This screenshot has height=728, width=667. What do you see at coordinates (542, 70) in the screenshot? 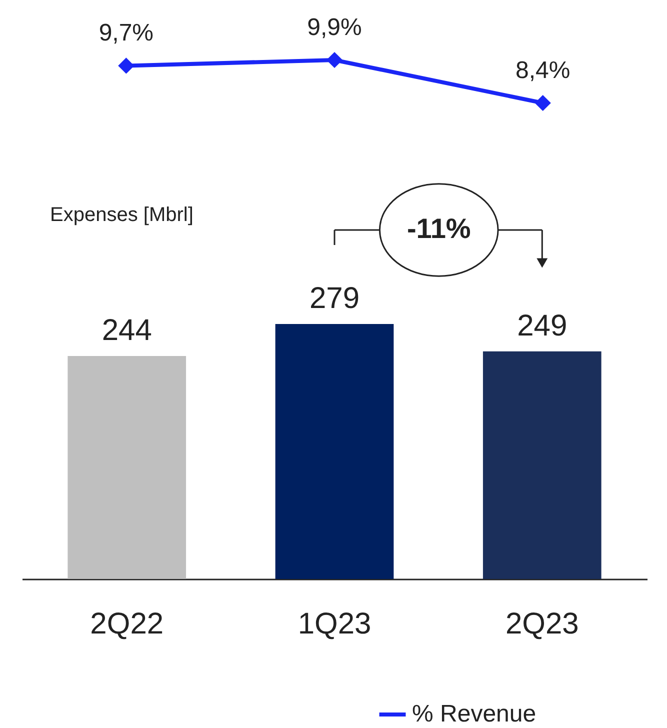
I see `data-label: 8,4%` at bounding box center [542, 70].